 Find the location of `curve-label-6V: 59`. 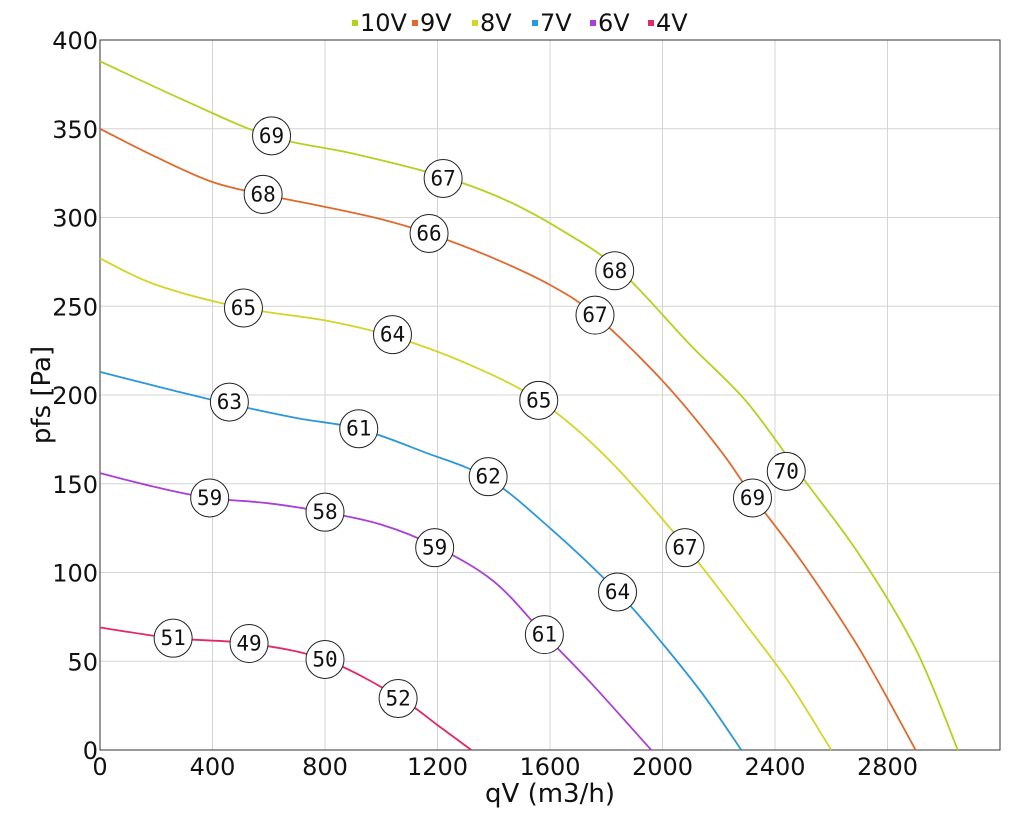

curve-label-6V: 59 is located at coordinates (210, 498).